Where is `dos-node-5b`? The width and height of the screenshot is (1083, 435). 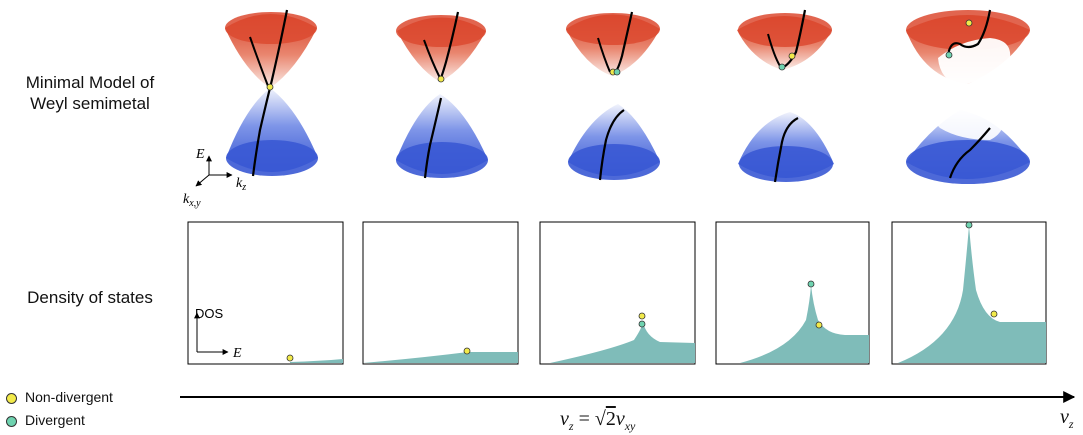 dos-node-5b is located at coordinates (994, 314).